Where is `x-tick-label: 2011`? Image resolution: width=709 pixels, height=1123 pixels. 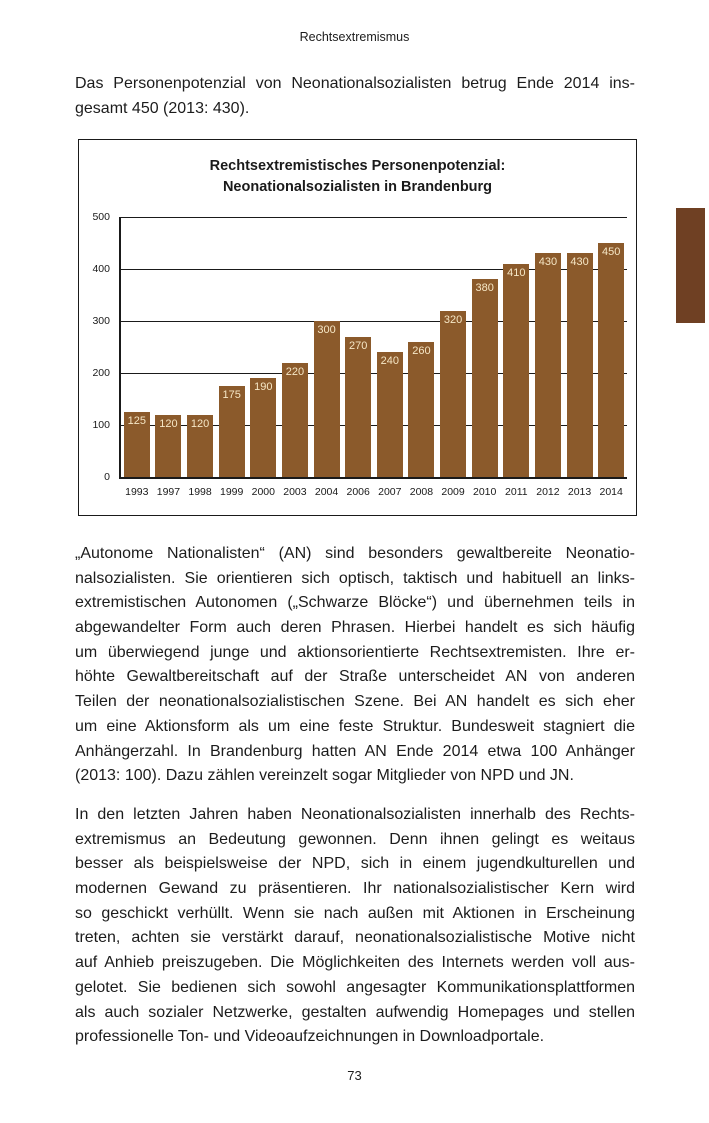 x-tick-label: 2011 is located at coordinates (516, 492).